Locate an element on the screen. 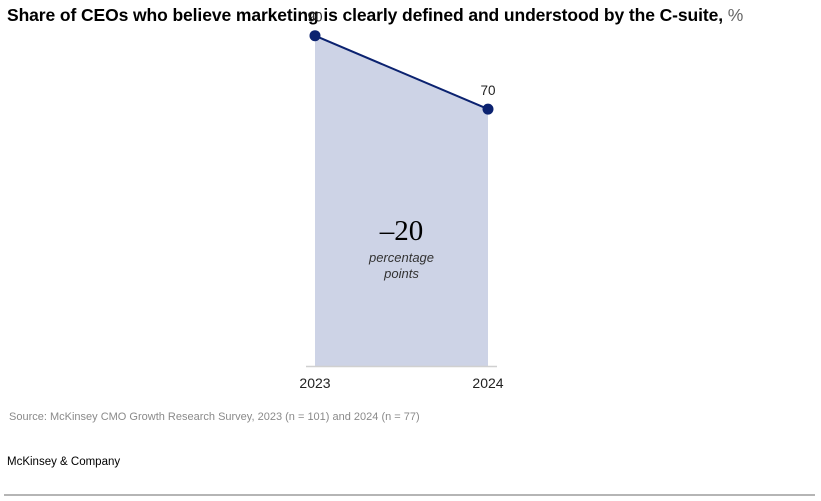 The width and height of the screenshot is (821, 501). series-line is located at coordinates (401, 72).